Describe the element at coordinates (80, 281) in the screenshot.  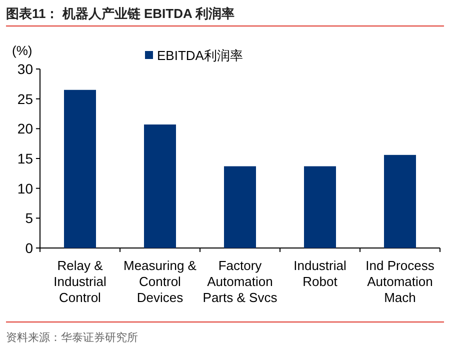
I see `x-tick-label: Relay & Industrial Control` at that location.